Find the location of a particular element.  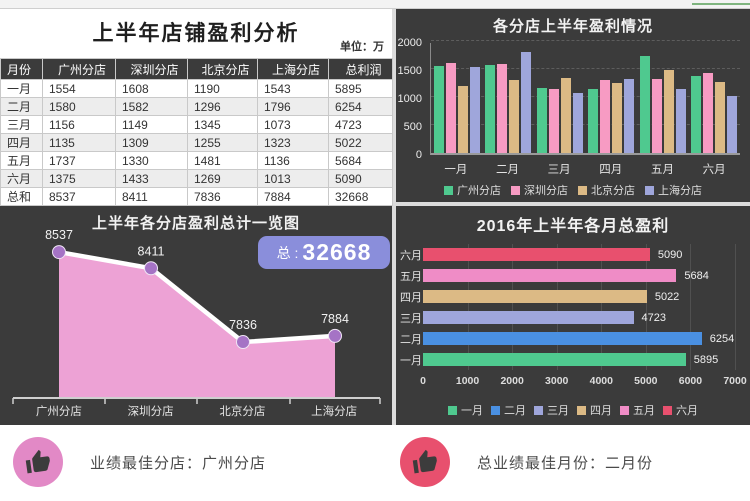

total-badge-value: 32668 is located at coordinates (337, 252).